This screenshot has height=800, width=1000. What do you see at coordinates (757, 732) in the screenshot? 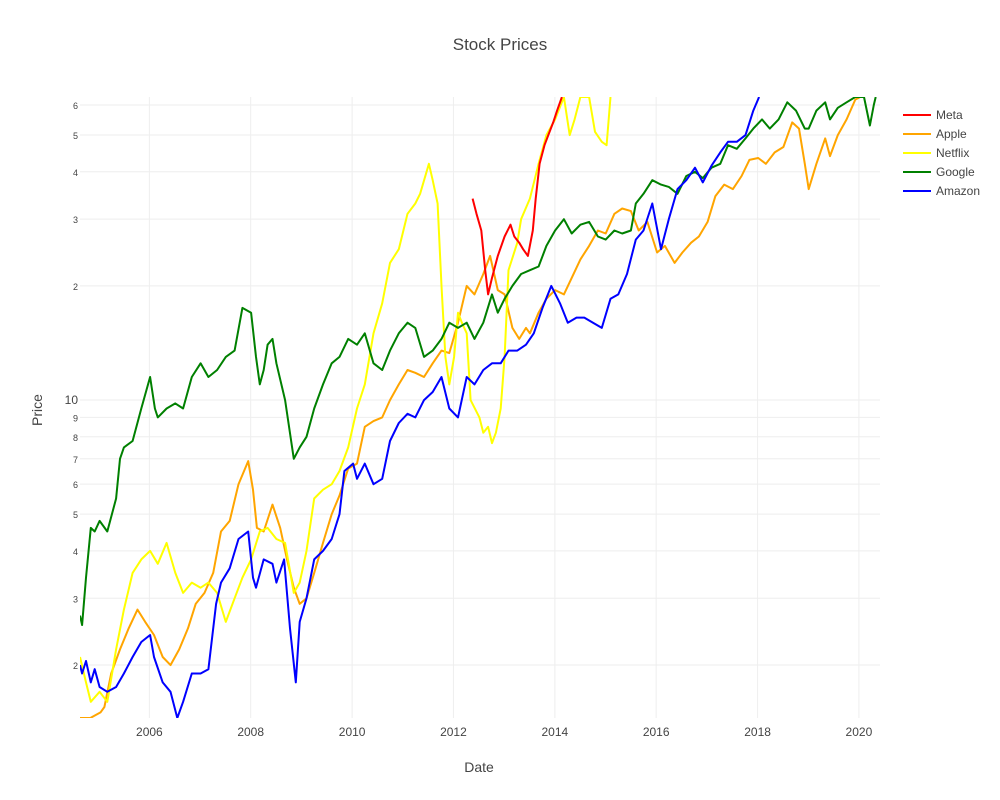
I see `x-tick-label: 2018` at bounding box center [757, 732].